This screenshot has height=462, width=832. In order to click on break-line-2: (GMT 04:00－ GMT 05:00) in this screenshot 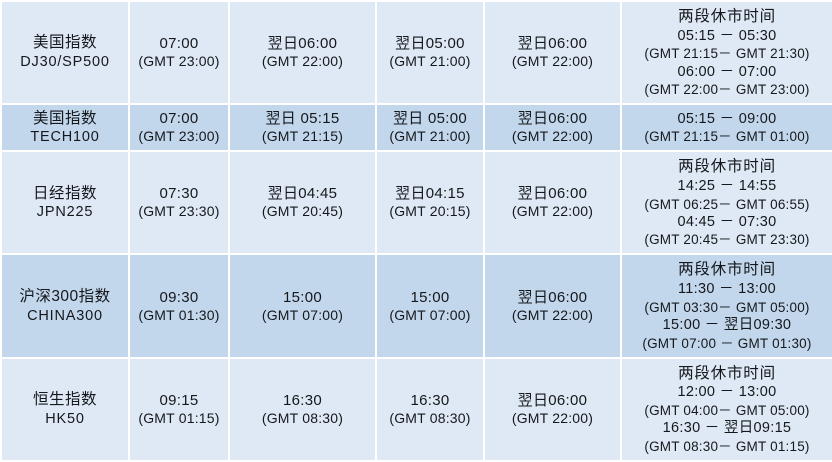, I will do `click(727, 410)`.